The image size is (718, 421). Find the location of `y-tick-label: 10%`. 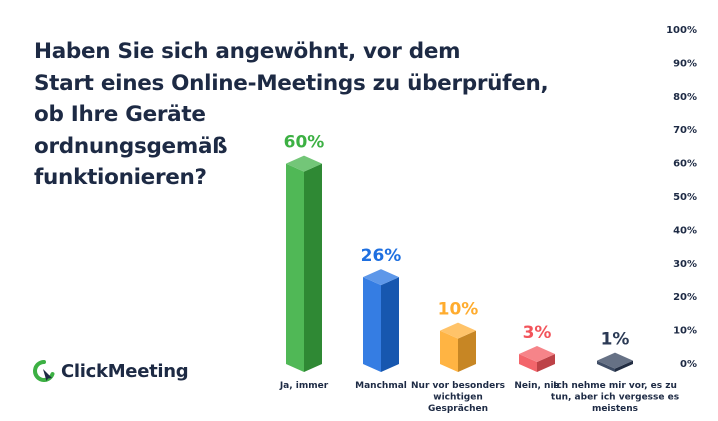

y-tick-label: 10% is located at coordinates (685, 331).